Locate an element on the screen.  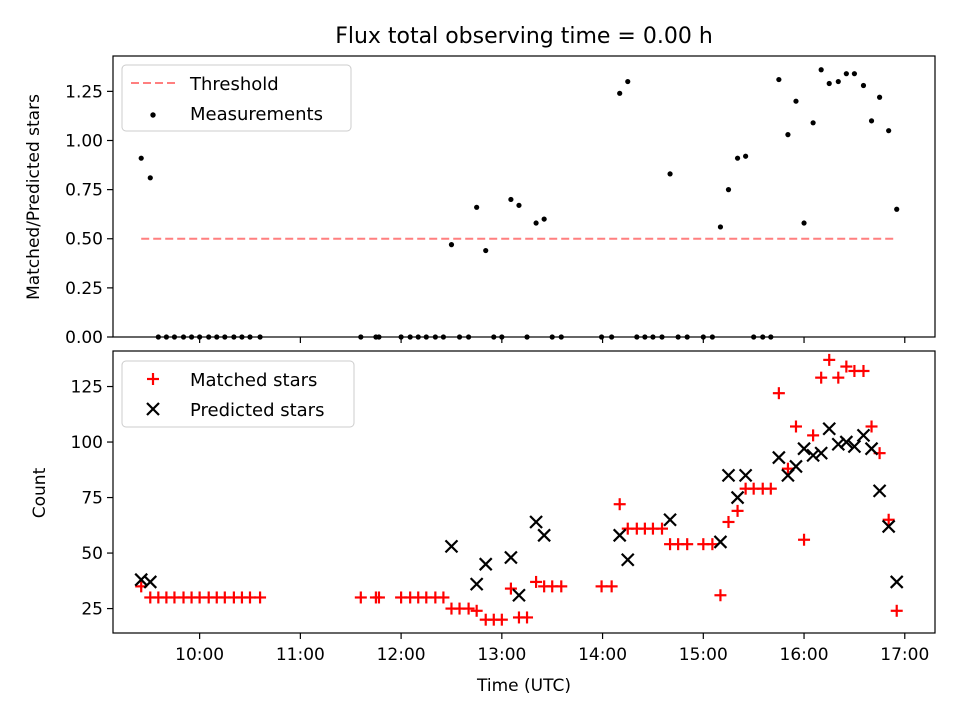
y-tick-label: 0.50 is located at coordinates (84, 240).